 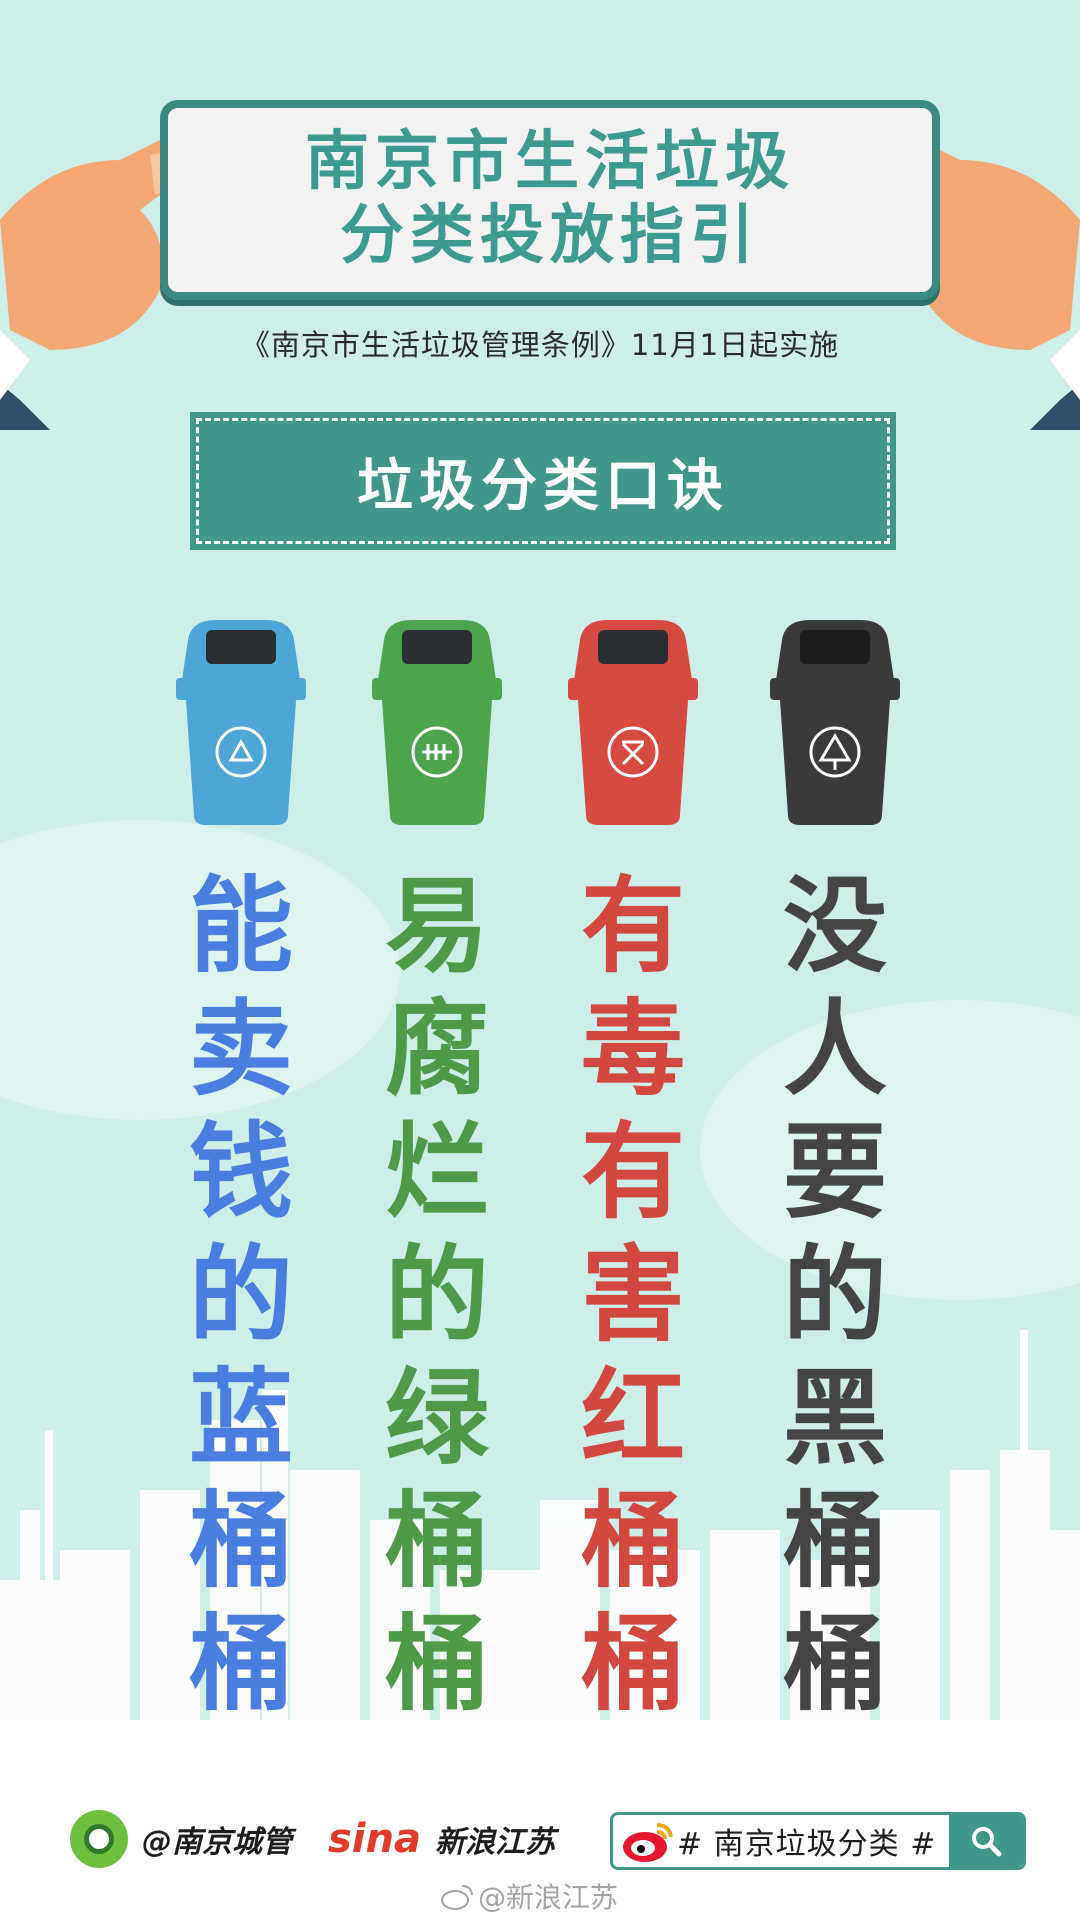 I want to click on slogan-column-green: 易 腐 烂 的 绿 桶 桶, so click(x=437, y=1295).